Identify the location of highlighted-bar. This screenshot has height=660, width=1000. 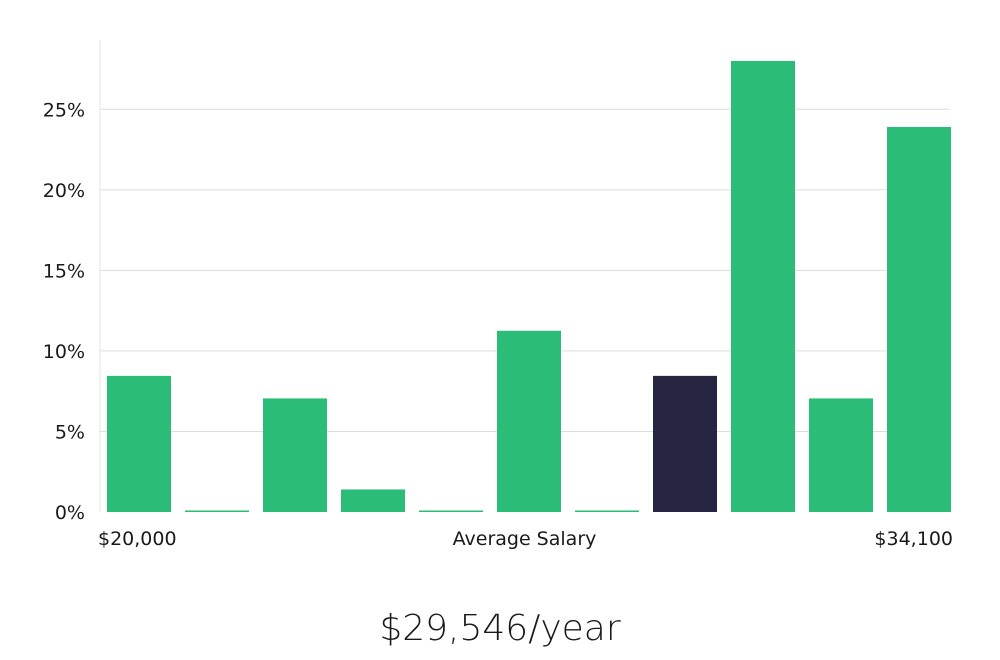
(685, 443).